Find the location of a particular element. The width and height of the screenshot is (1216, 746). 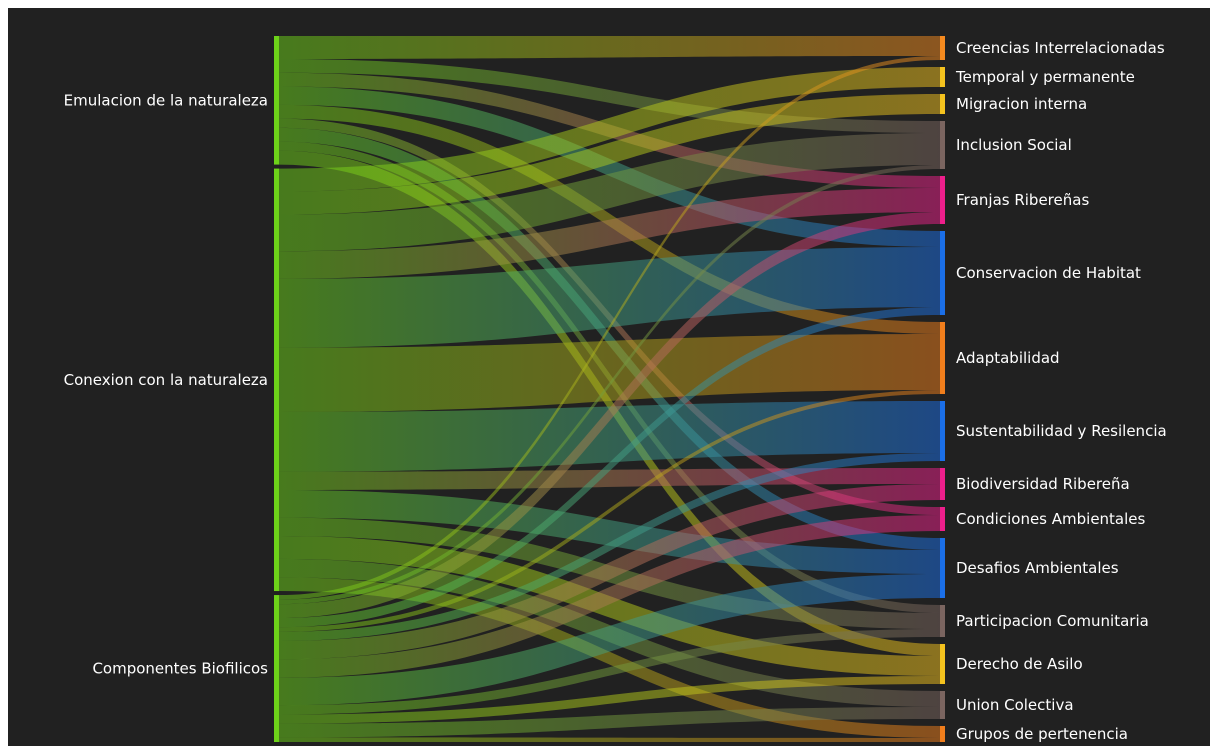

target-label-fra: Franjas Ribereñas is located at coordinates (1022, 200).